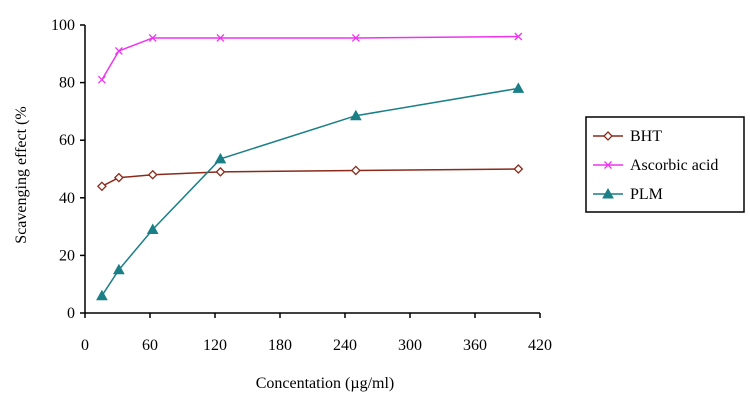  Describe the element at coordinates (674, 165) in the screenshot. I see `legend-label: Ascorbic acid` at that location.